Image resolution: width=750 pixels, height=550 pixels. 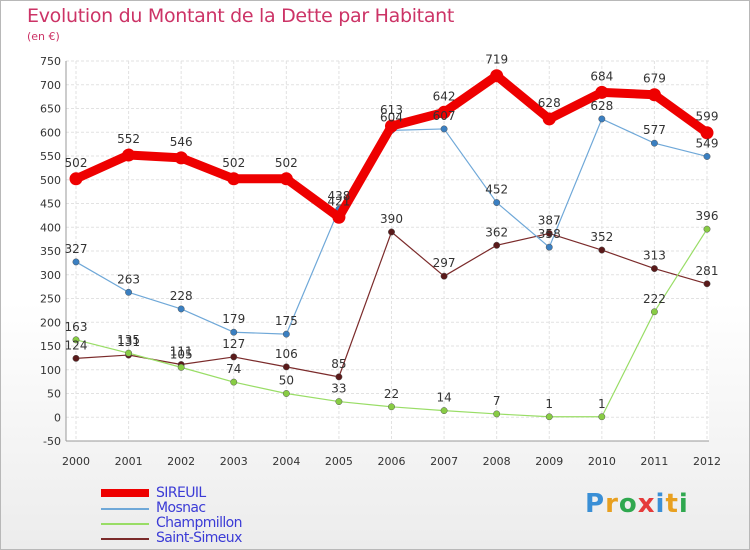 I want to click on brand-letter: r, so click(x=612, y=504).